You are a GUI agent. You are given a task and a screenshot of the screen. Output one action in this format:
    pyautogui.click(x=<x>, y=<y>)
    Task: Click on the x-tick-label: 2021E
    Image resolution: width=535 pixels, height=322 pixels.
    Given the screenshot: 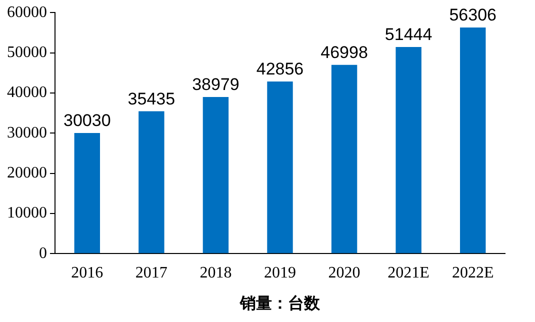 What is the action you would take?
    pyautogui.click(x=409, y=273)
    